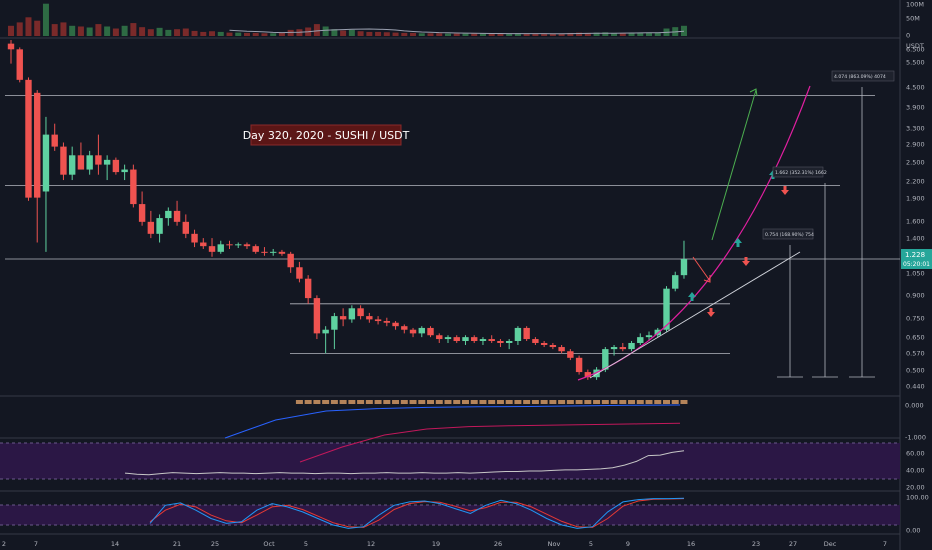  I want to click on rsi-pane, so click(404, 463).